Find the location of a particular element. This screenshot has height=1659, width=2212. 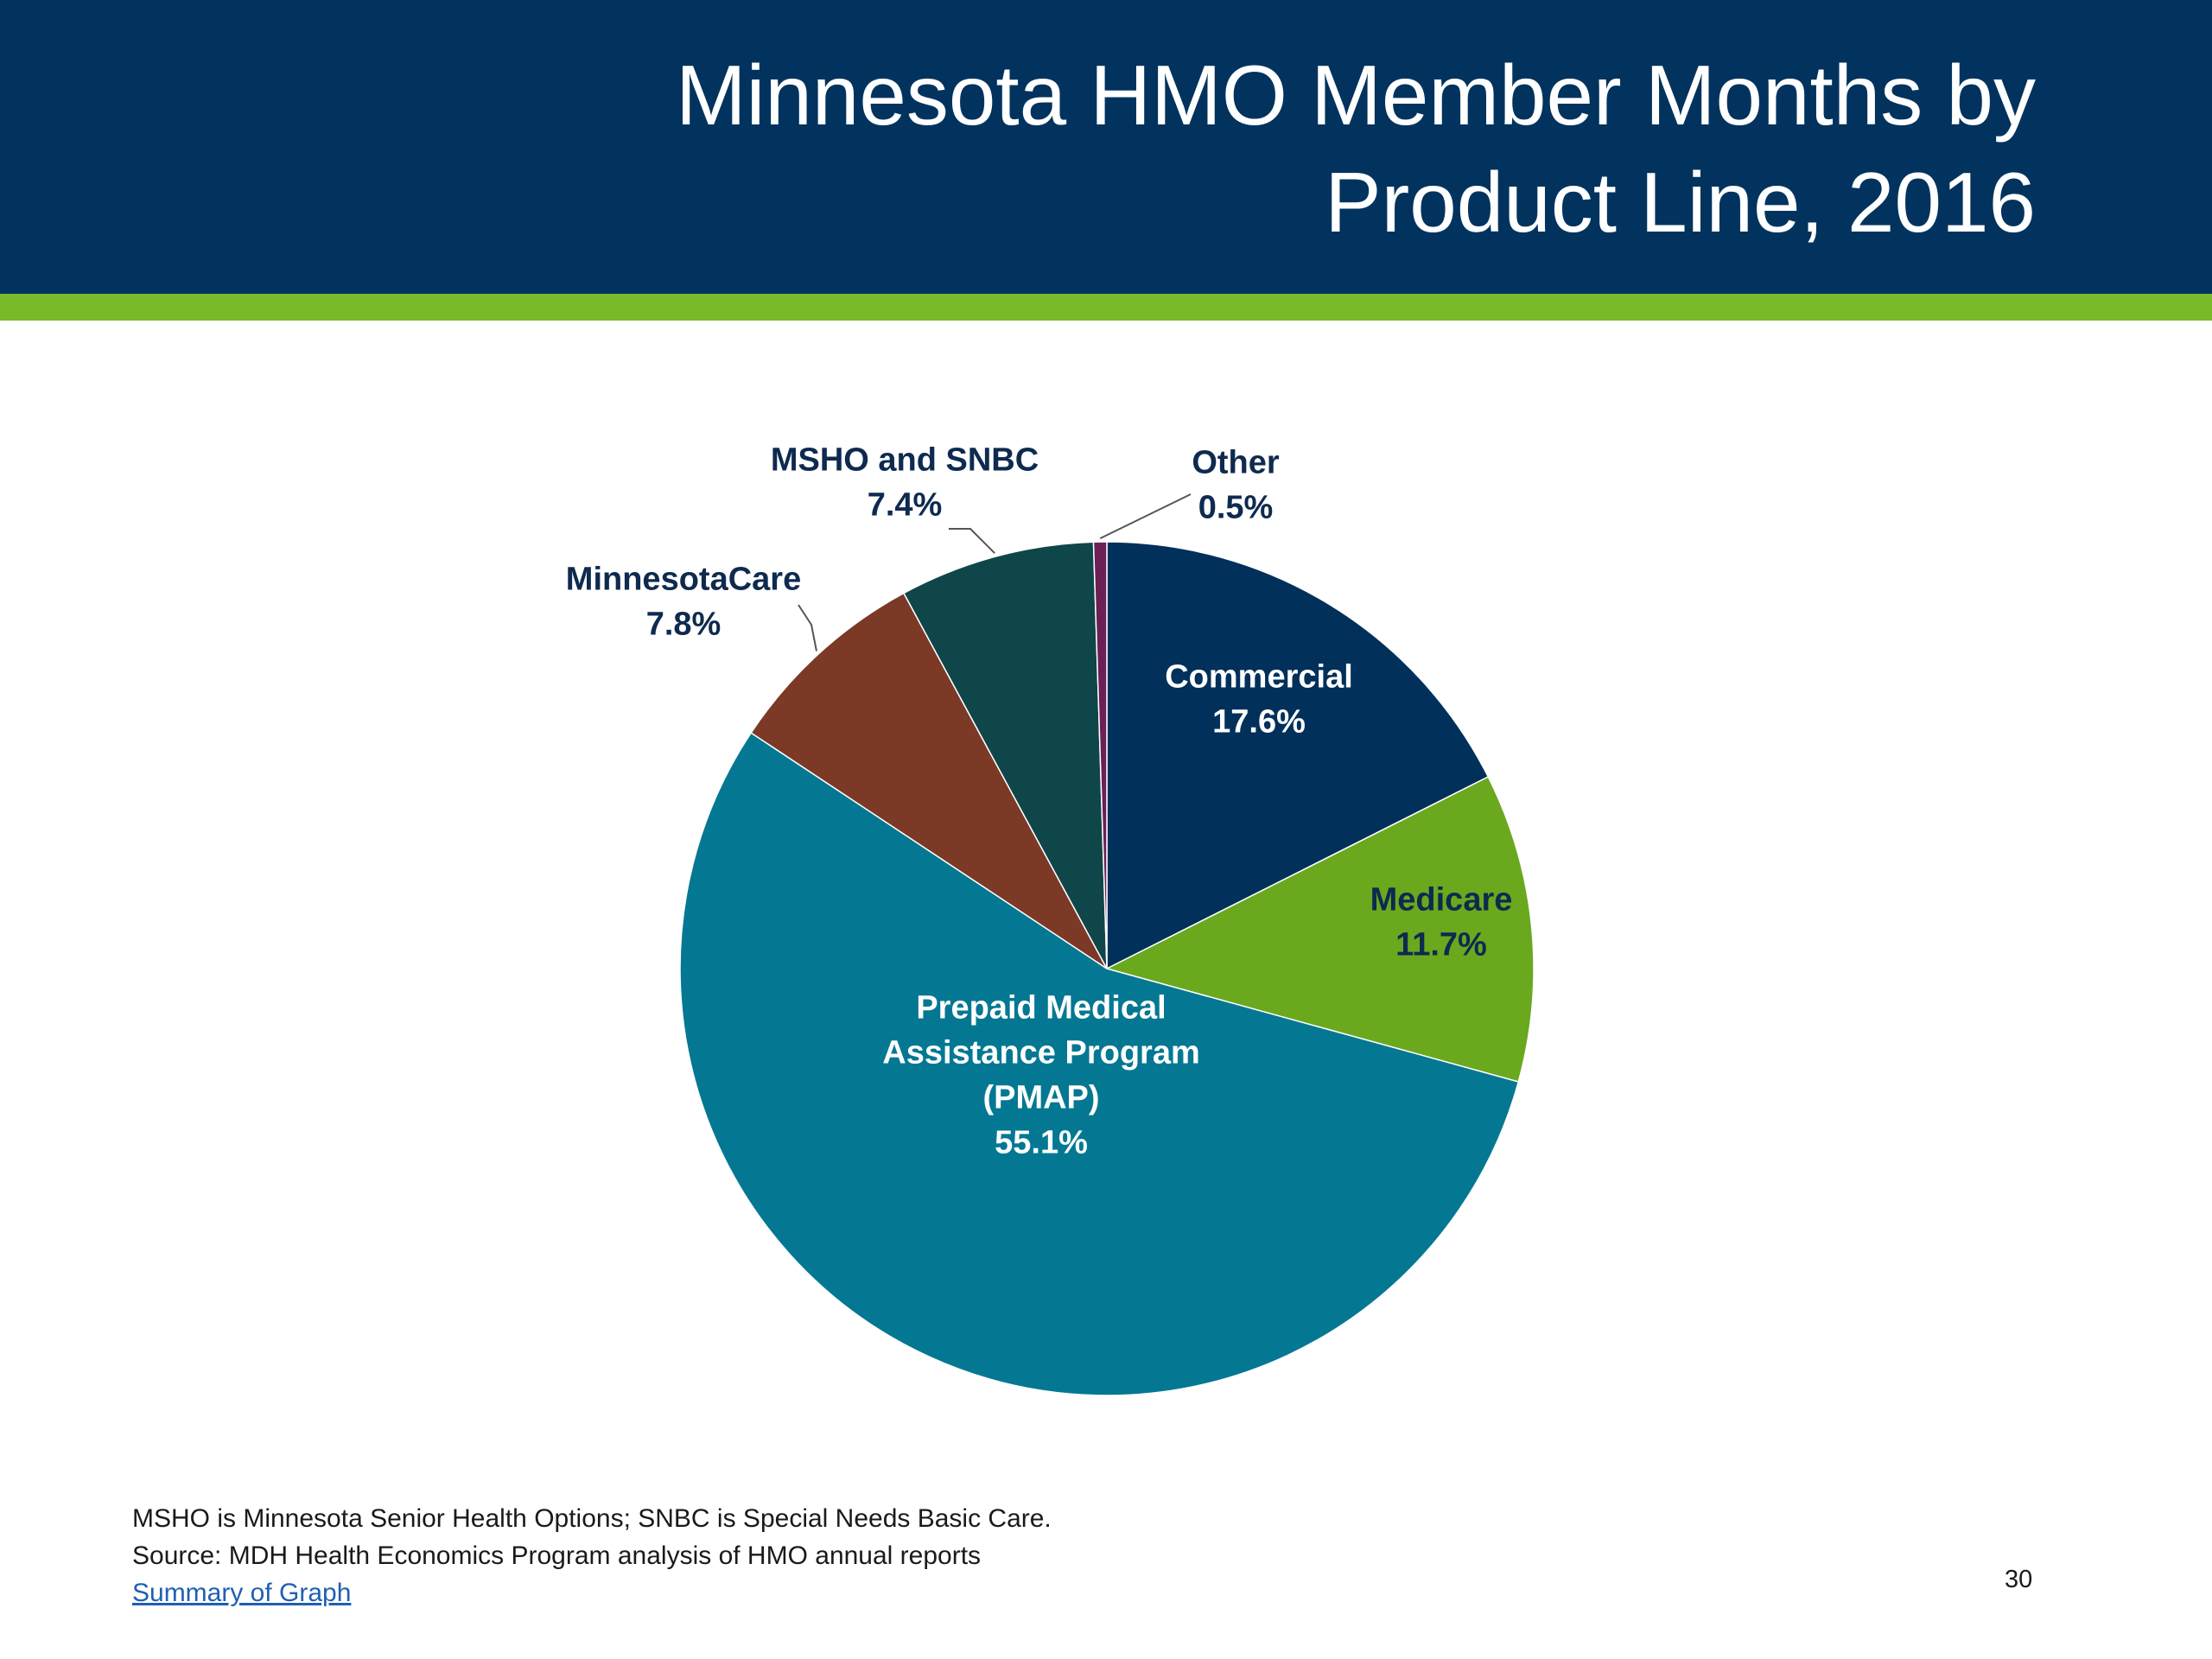

slice-label-msho-and-snbc: MSHO and SNBC 7.4% is located at coordinates (905, 482).